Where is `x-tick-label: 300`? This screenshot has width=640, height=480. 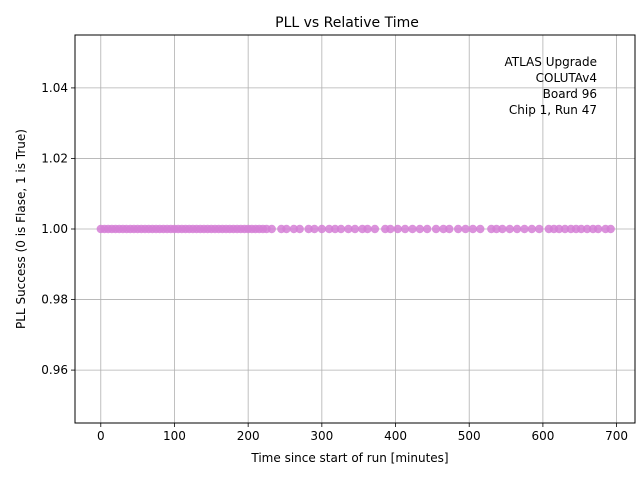 x-tick-label: 300 is located at coordinates (321, 436).